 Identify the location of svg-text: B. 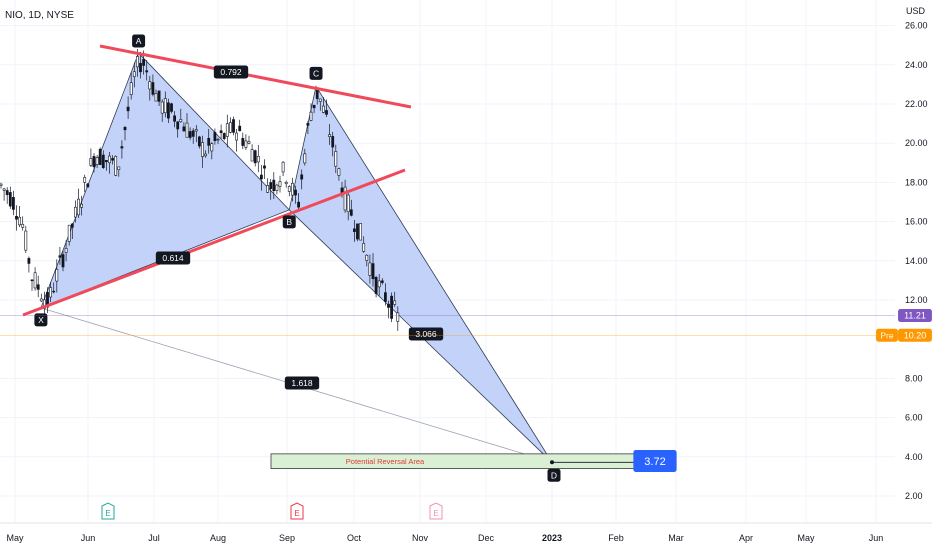
(289, 222).